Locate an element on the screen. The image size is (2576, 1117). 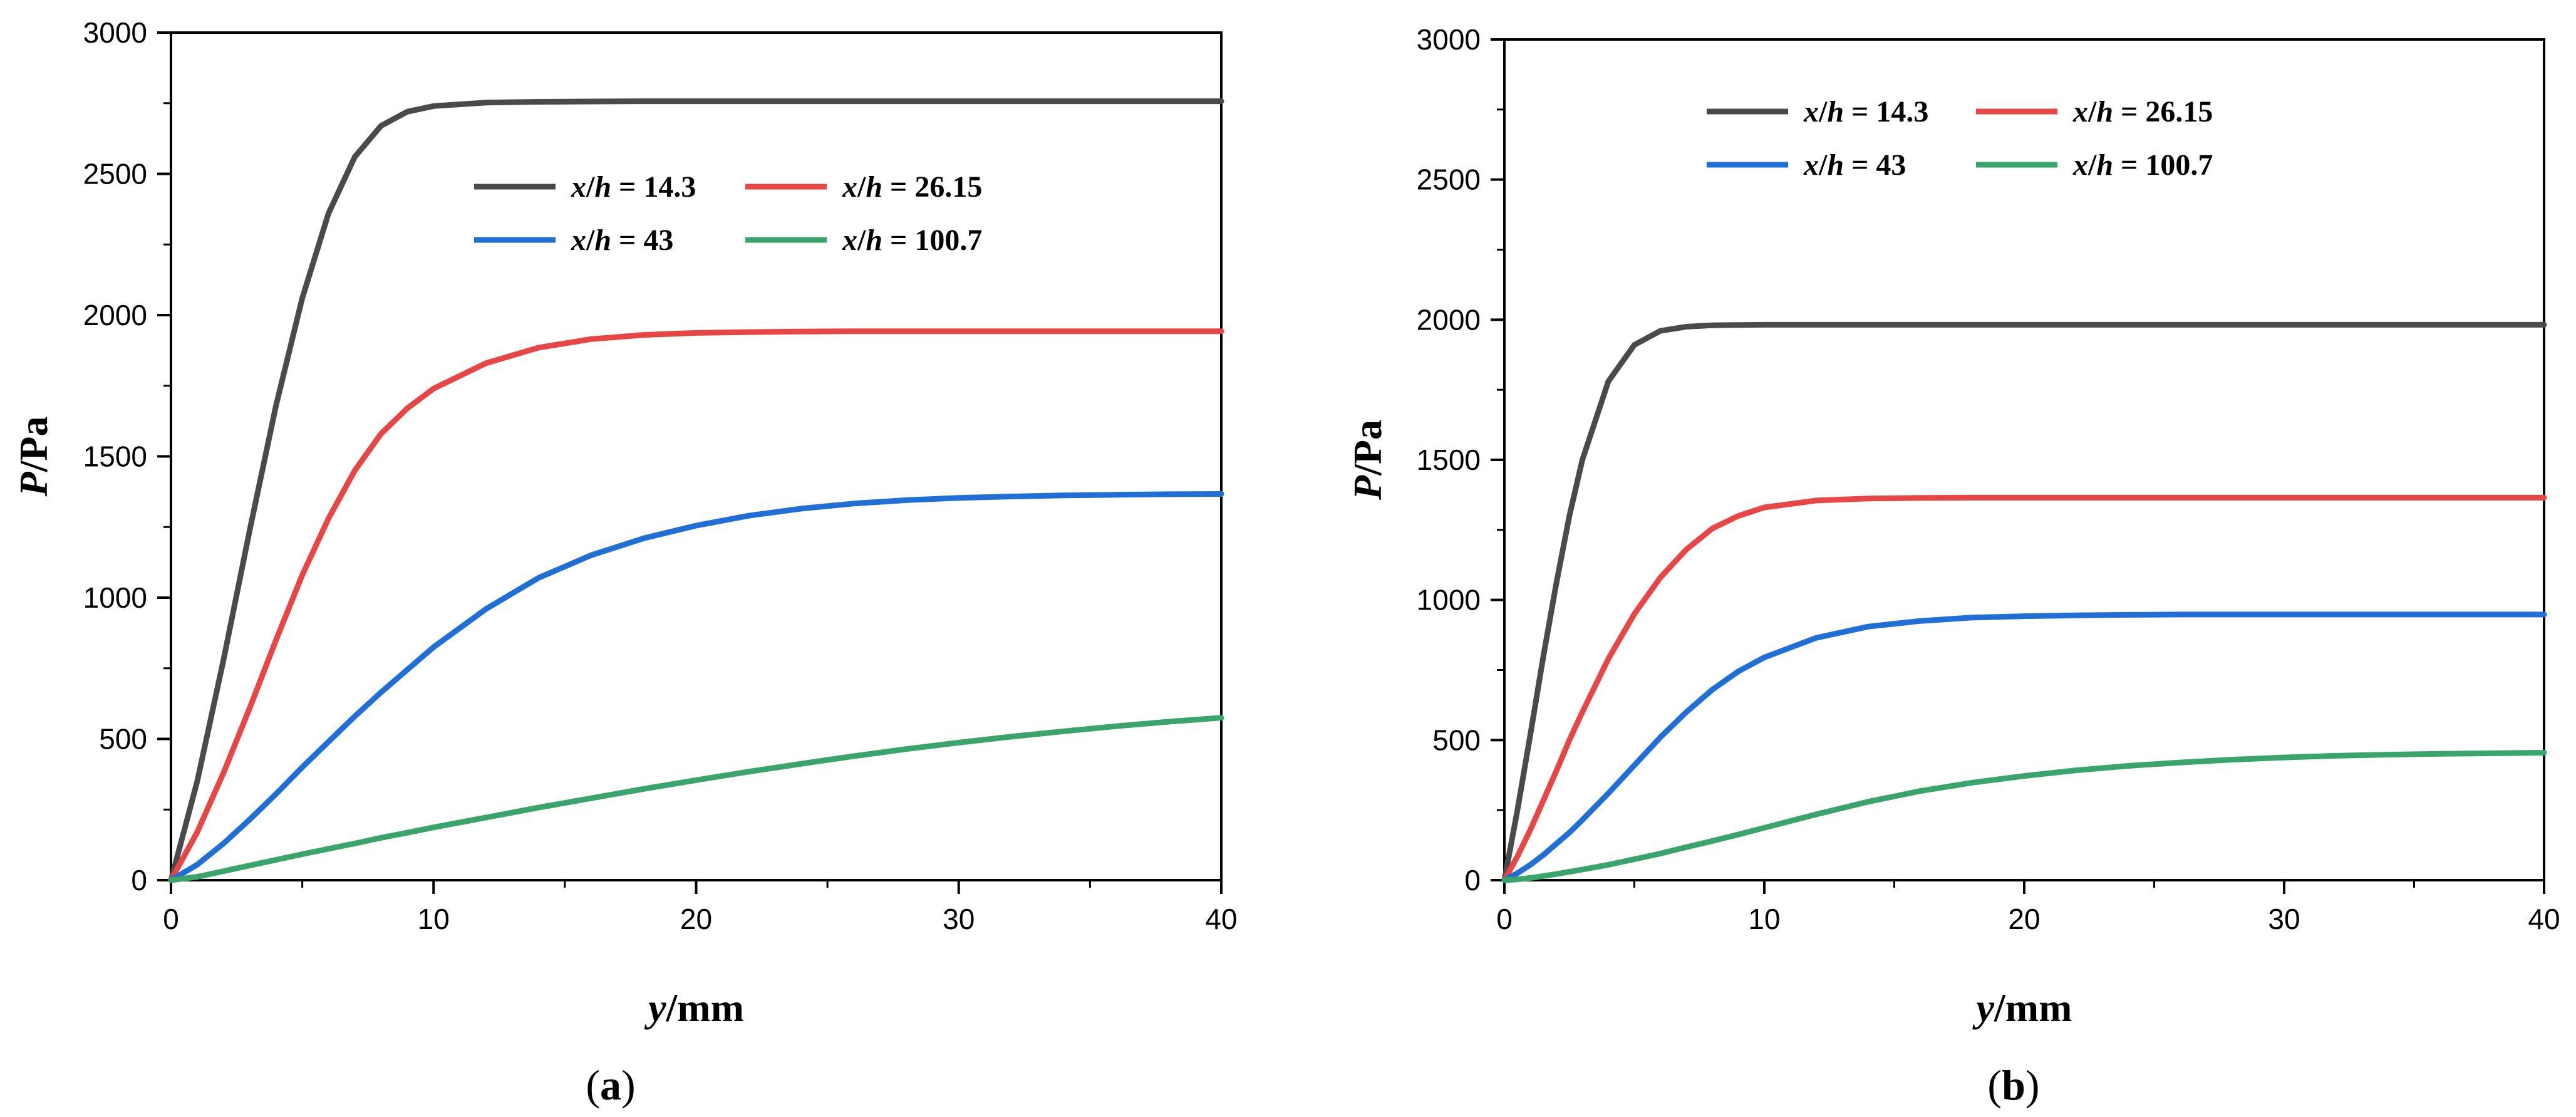
panel-label: (b) is located at coordinates (2013, 1085).